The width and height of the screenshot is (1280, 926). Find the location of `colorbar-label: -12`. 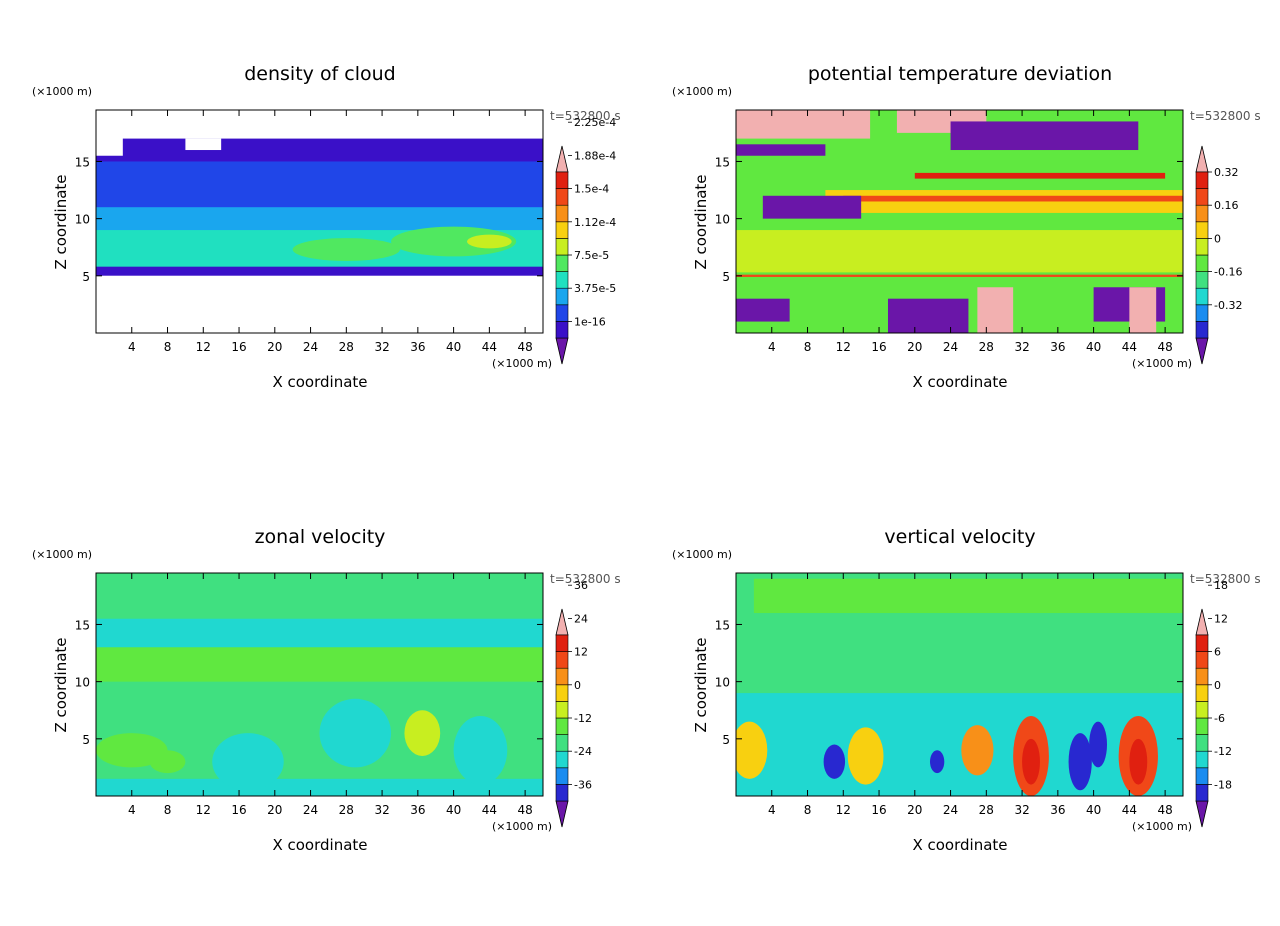

colorbar-label: -12 is located at coordinates (1223, 751).